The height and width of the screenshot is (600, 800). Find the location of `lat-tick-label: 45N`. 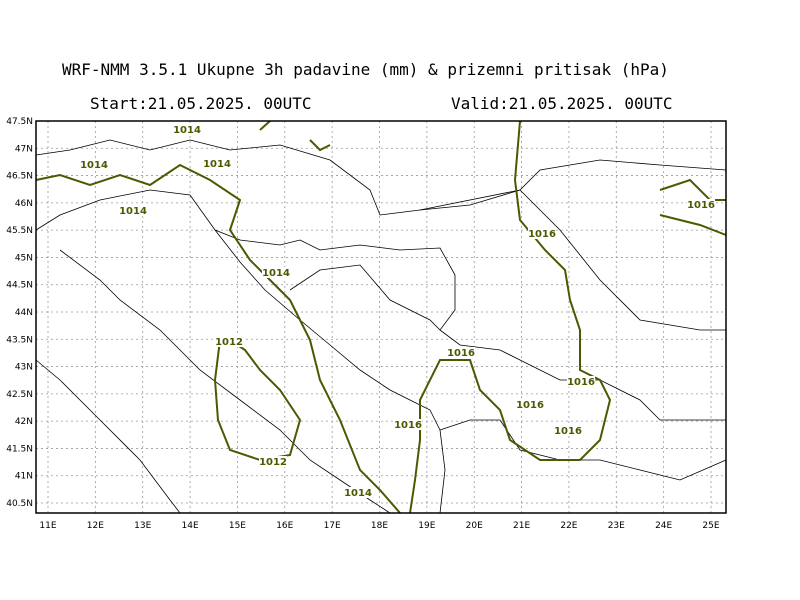

lat-tick-label: 45N is located at coordinates (24, 258).